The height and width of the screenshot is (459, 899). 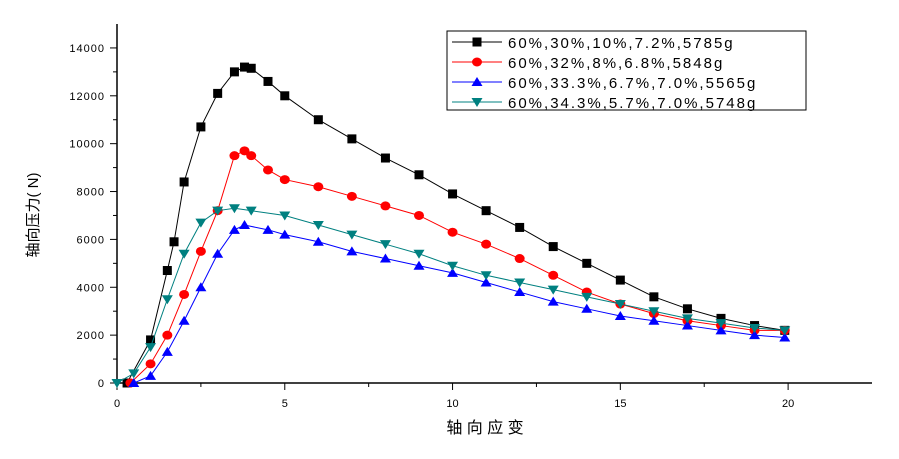 What do you see at coordinates (616, 63) in the screenshot?
I see `legend-label: 60%,32%,8%,6.8%,5848g` at bounding box center [616, 63].